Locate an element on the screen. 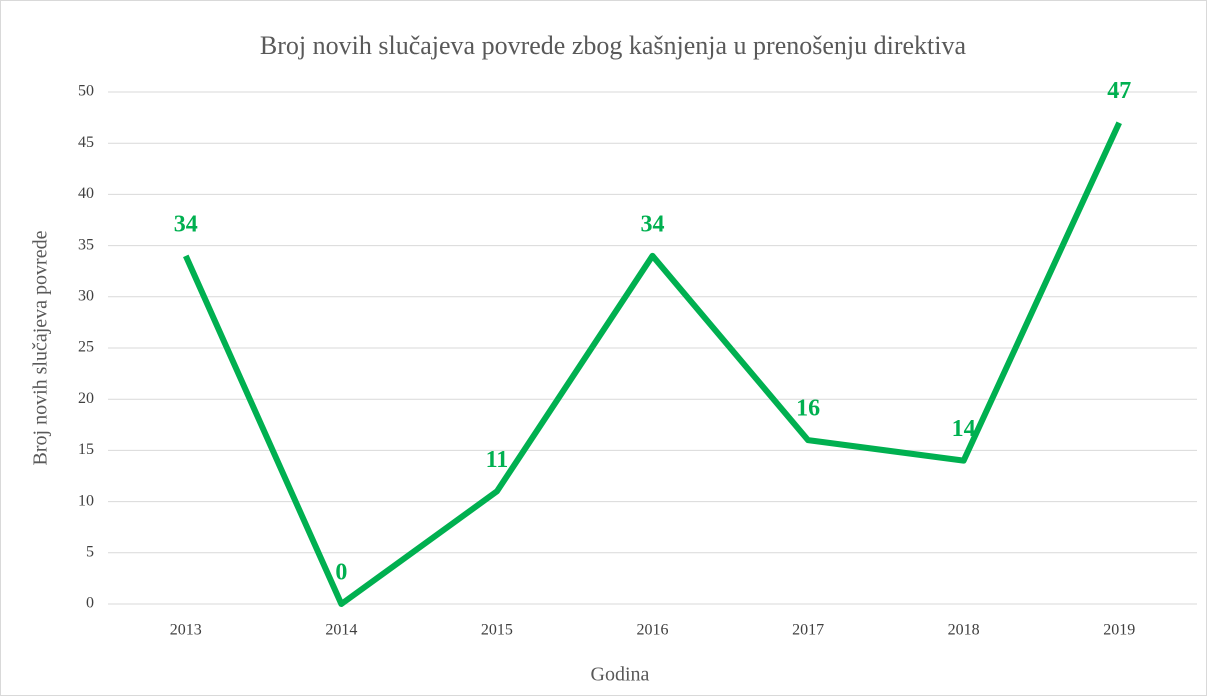 This screenshot has width=1208, height=697. x-tick-label: 2017 is located at coordinates (808, 630).